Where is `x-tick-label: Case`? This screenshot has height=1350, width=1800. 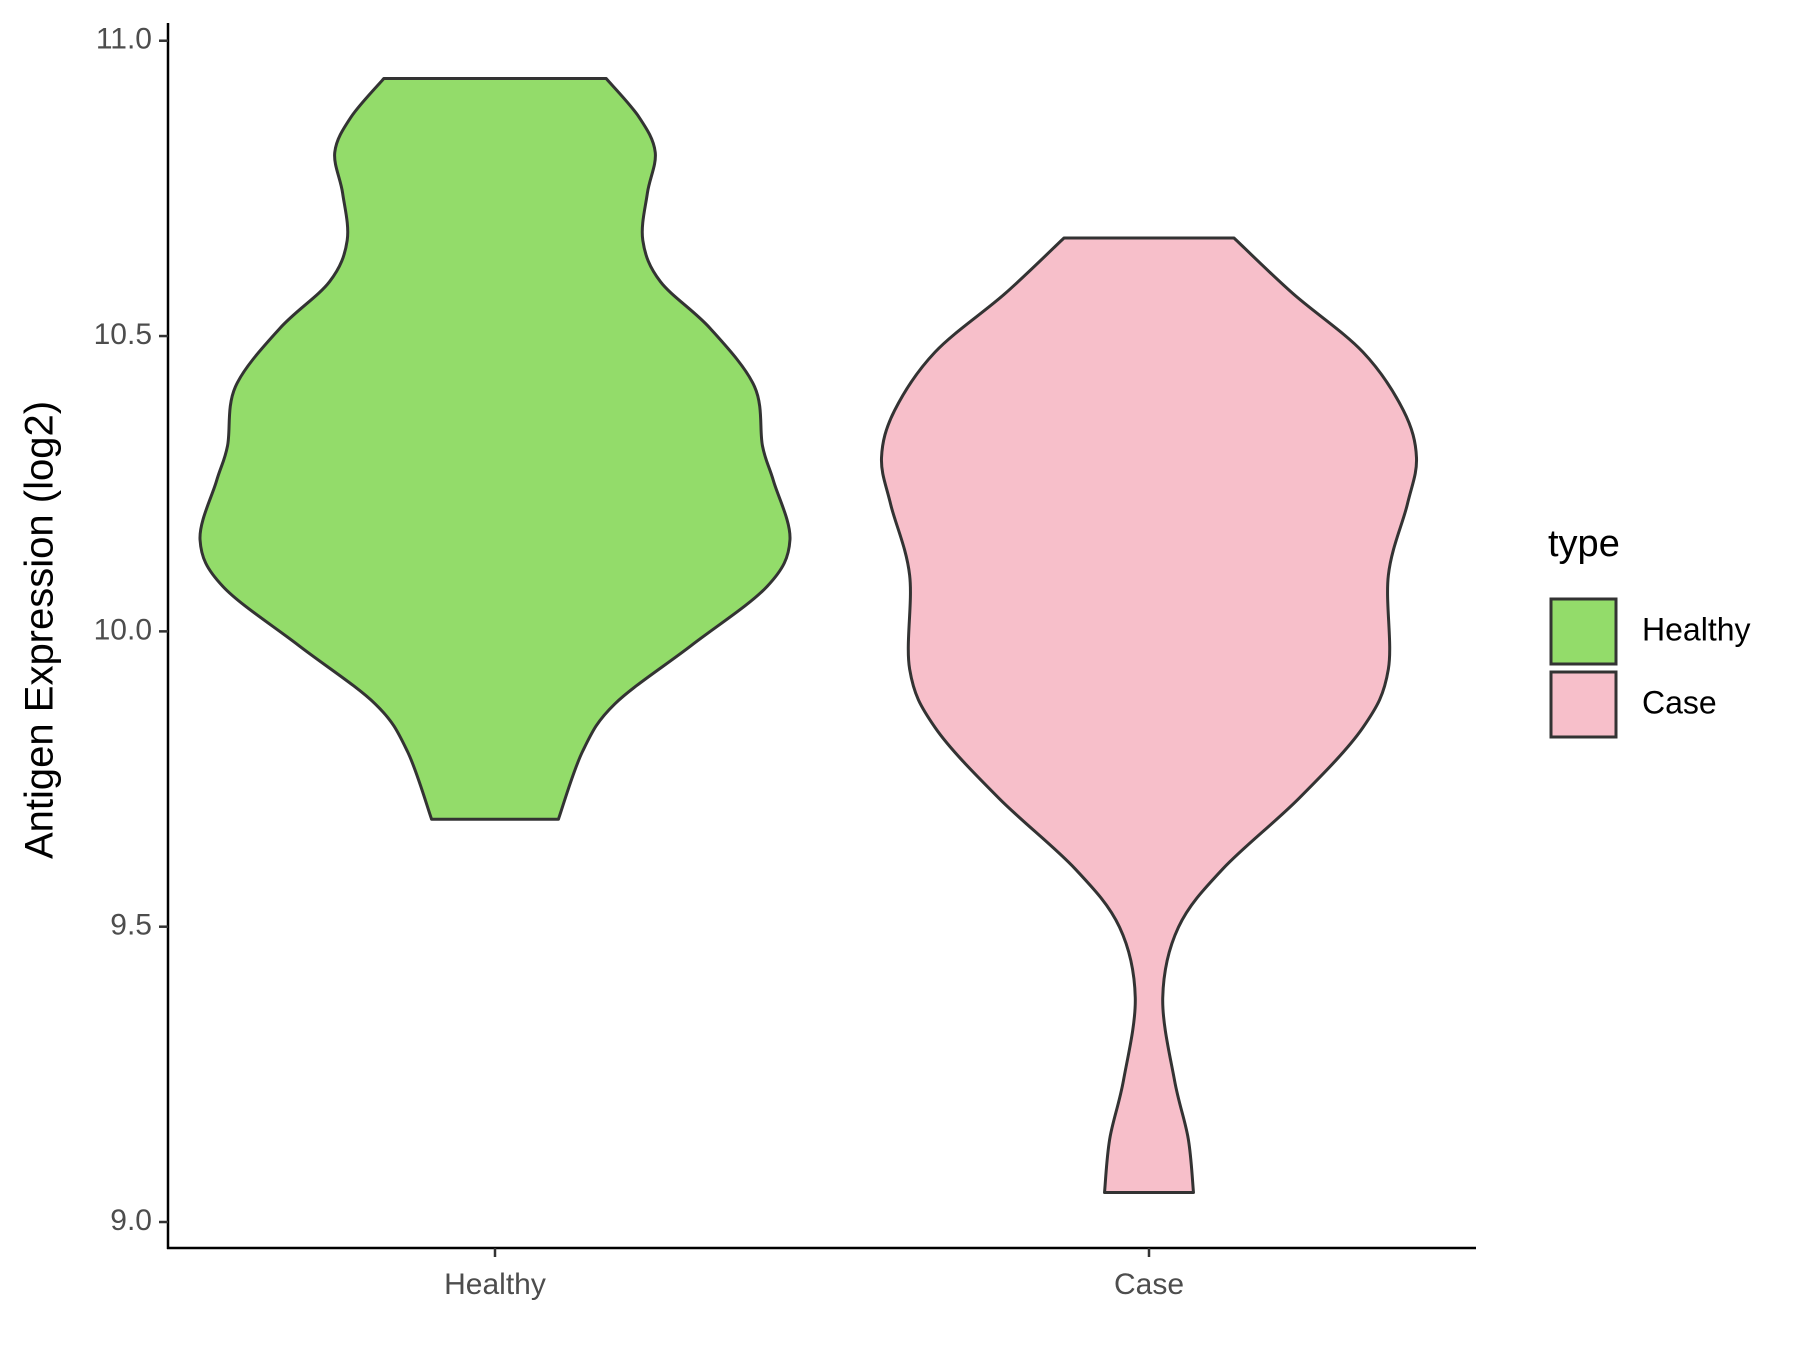
x-tick-label: Case is located at coordinates (1149, 1284).